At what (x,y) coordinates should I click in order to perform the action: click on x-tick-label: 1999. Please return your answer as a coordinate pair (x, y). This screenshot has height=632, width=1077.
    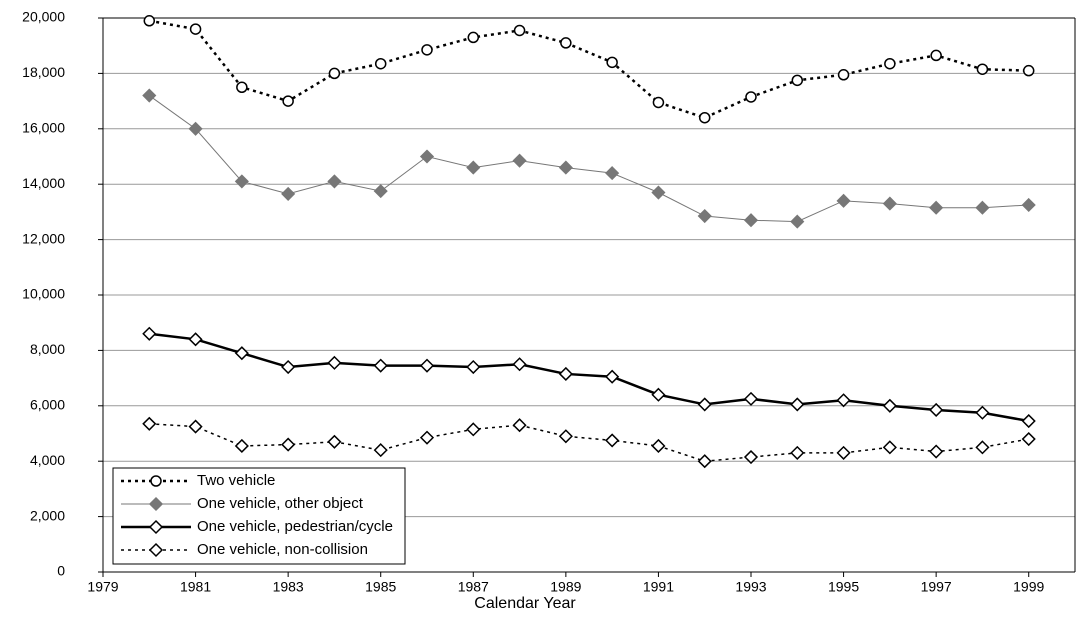
    Looking at the image, I should click on (1028, 587).